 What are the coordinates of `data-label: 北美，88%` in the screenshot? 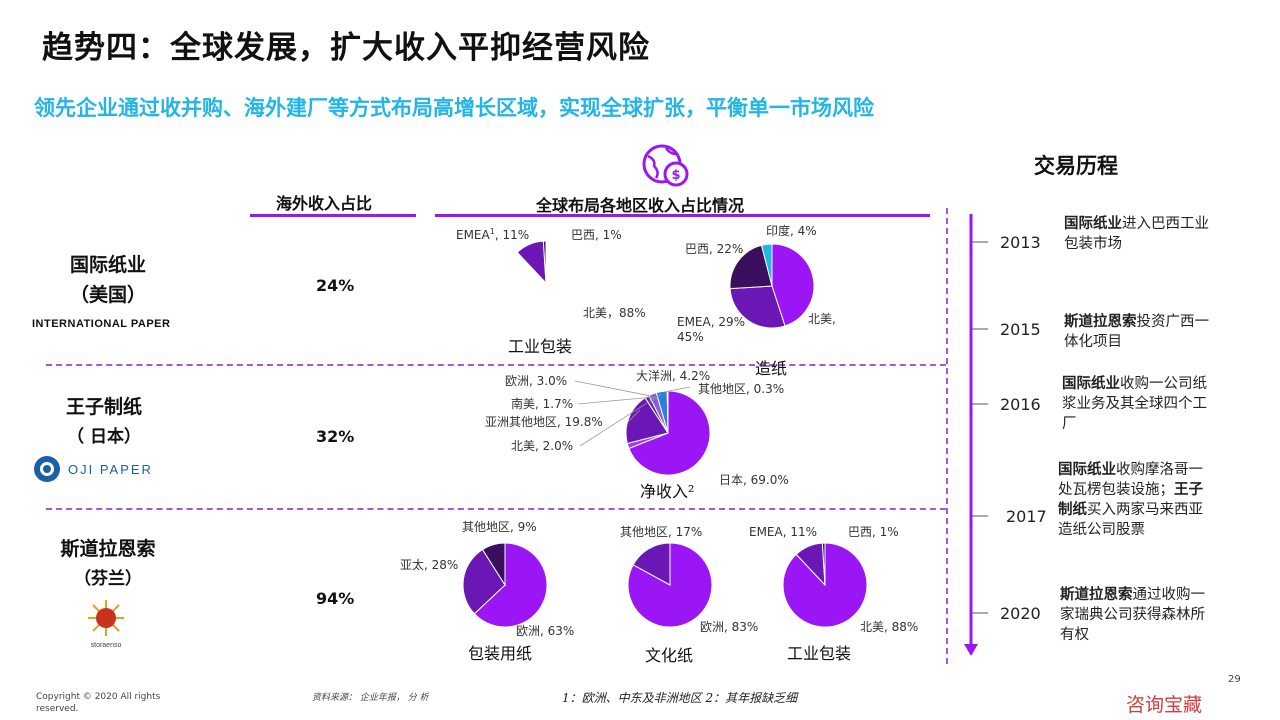 It's located at (614, 313).